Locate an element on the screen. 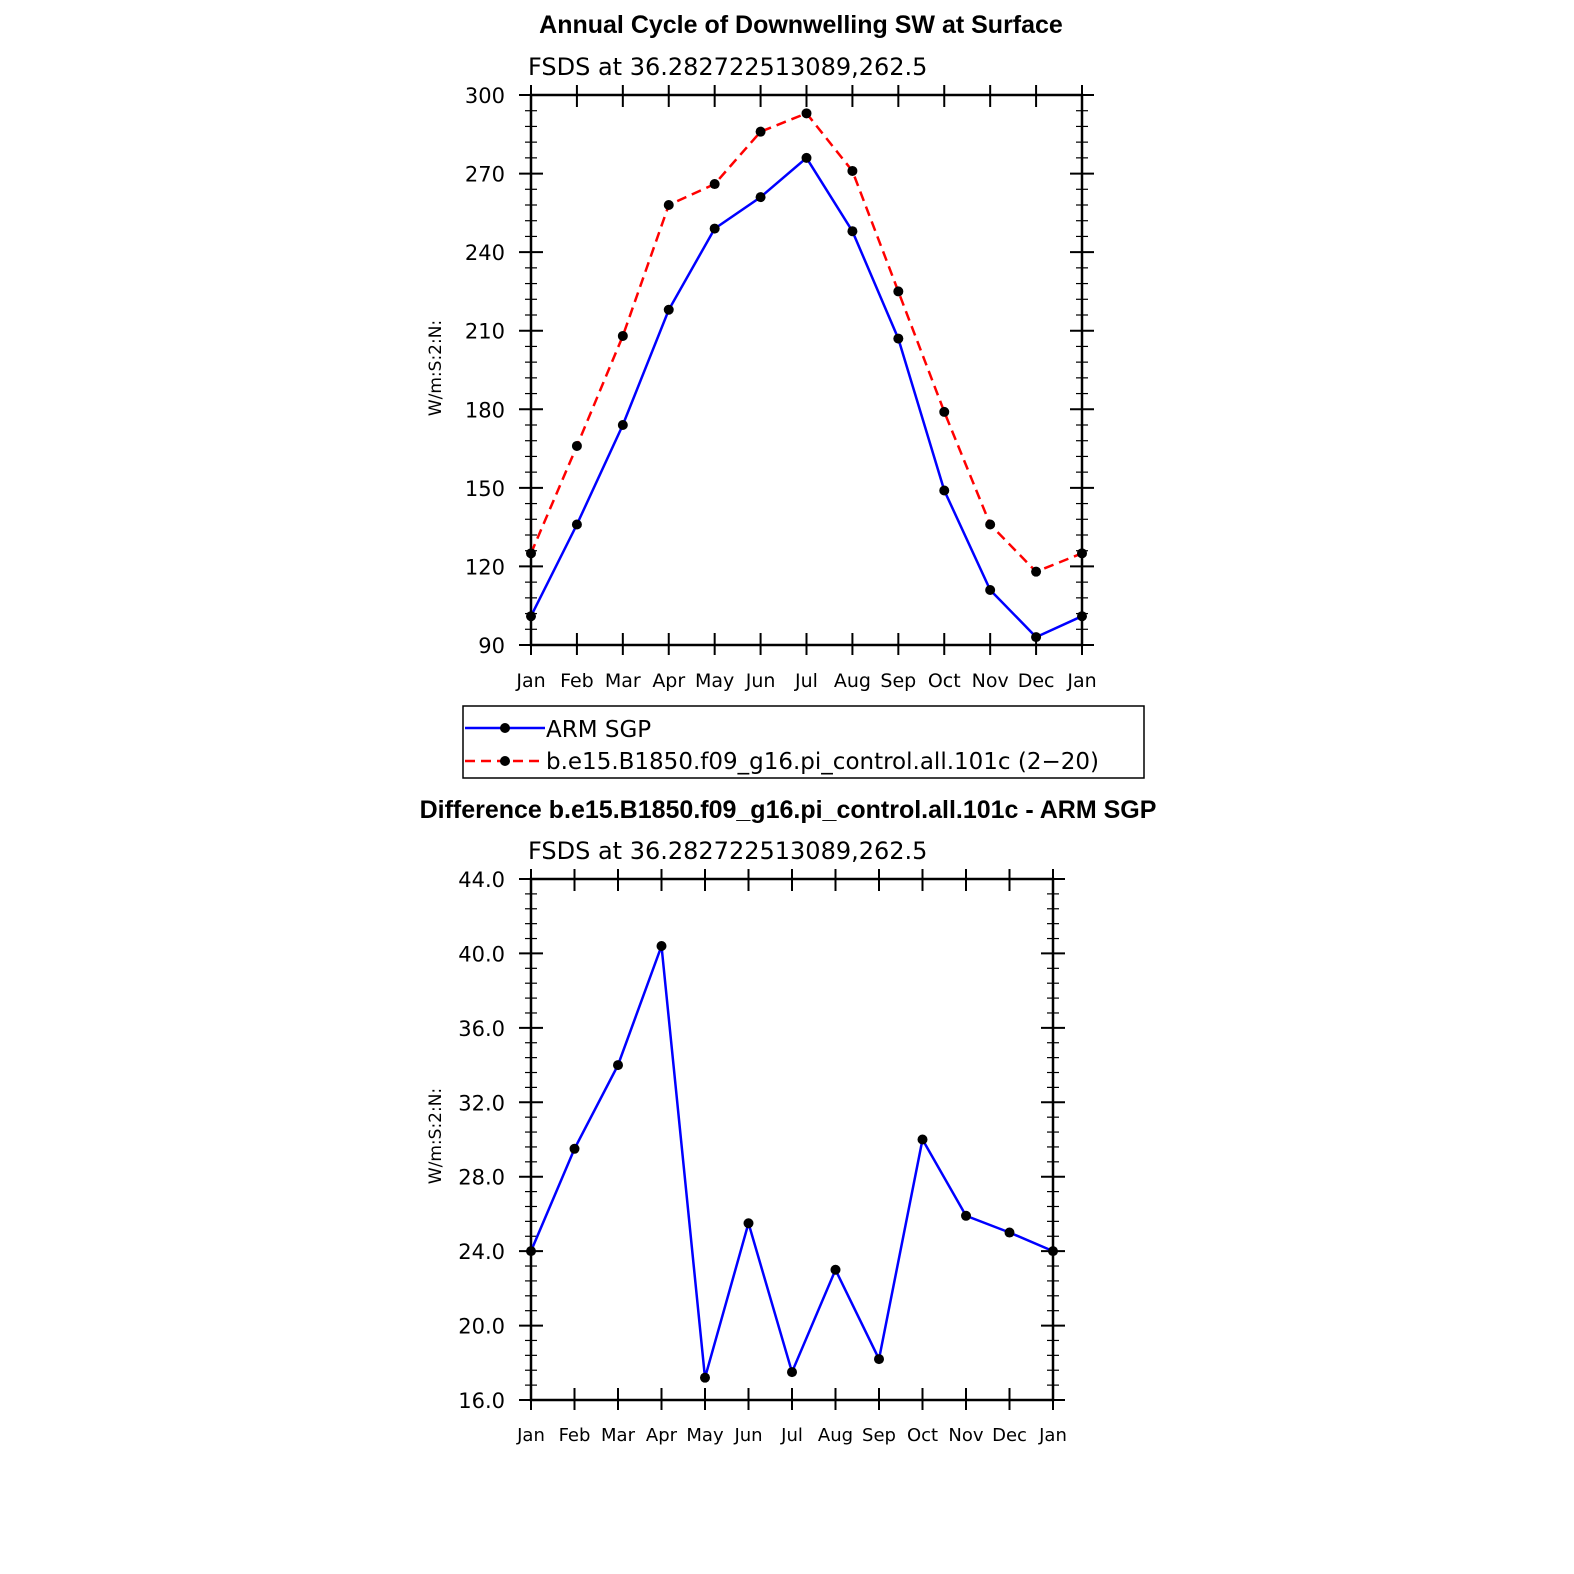 This screenshot has width=1574, height=1574. y-tick-label: 90 is located at coordinates (491, 646).